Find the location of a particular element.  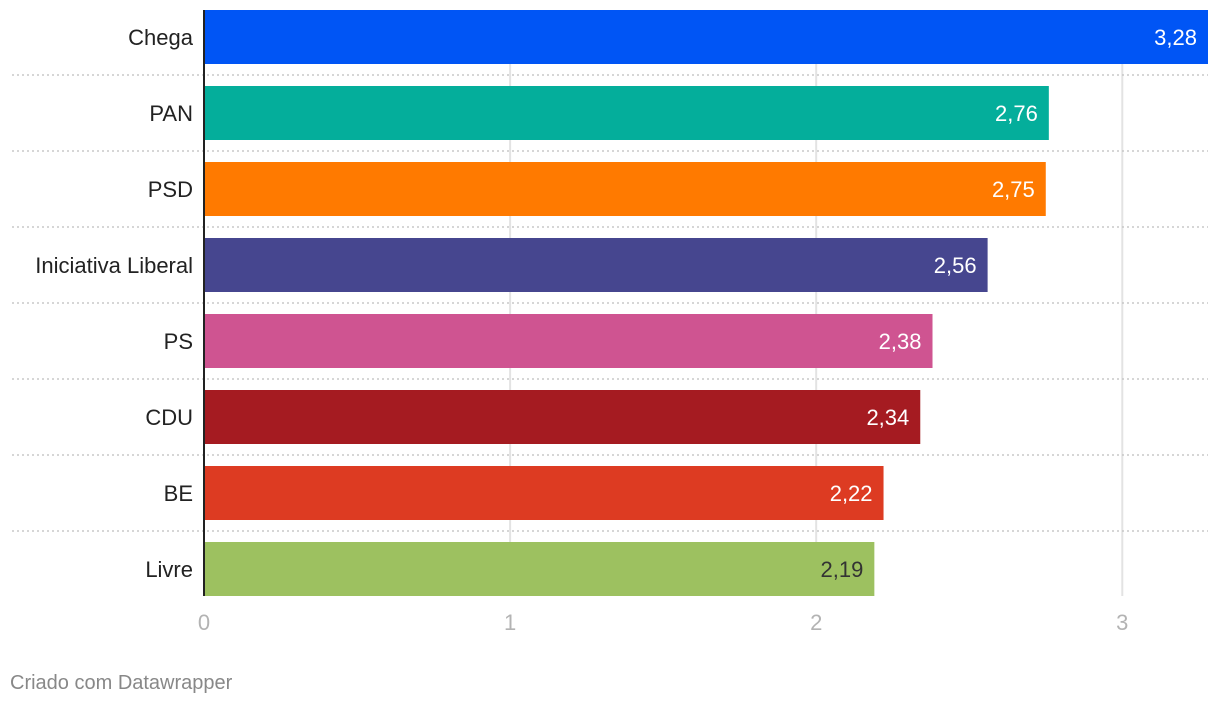

x-tick-label: 3 is located at coordinates (1122, 622).